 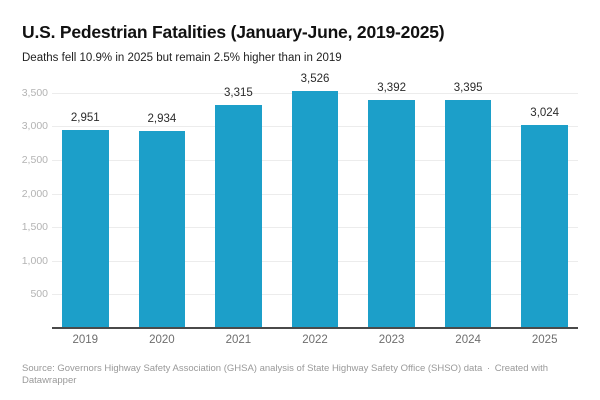 I want to click on y-tick-label: 1,500, so click(x=34, y=227).